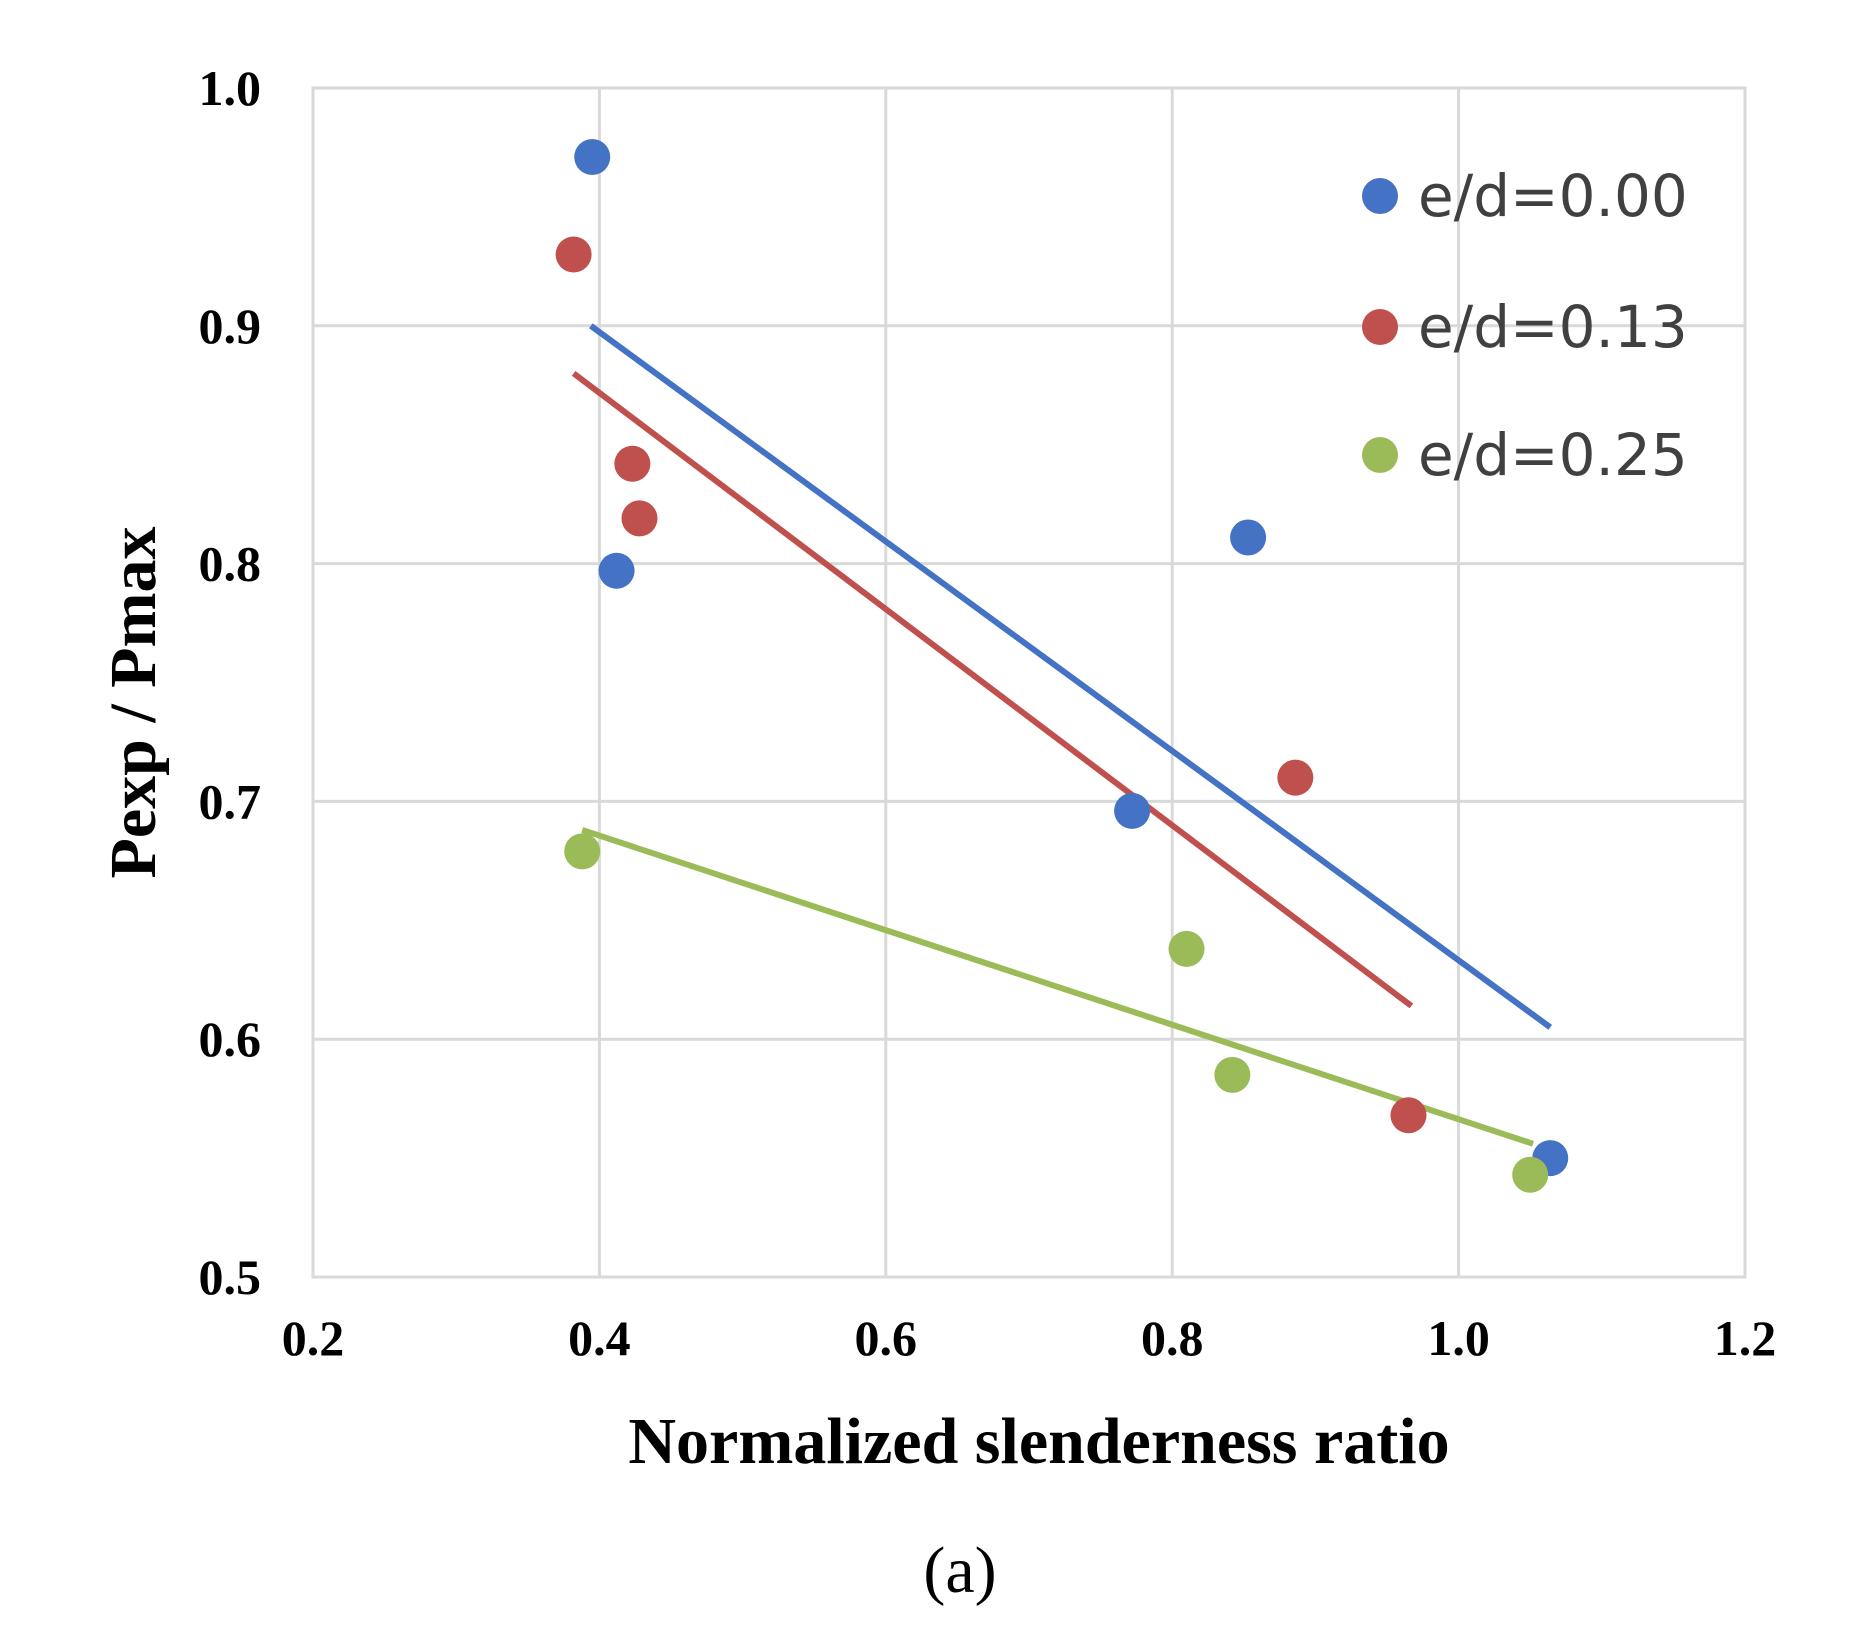 Image resolution: width=1853 pixels, height=1638 pixels. I want to click on x-tick-label: 1.0, so click(1458, 1338).